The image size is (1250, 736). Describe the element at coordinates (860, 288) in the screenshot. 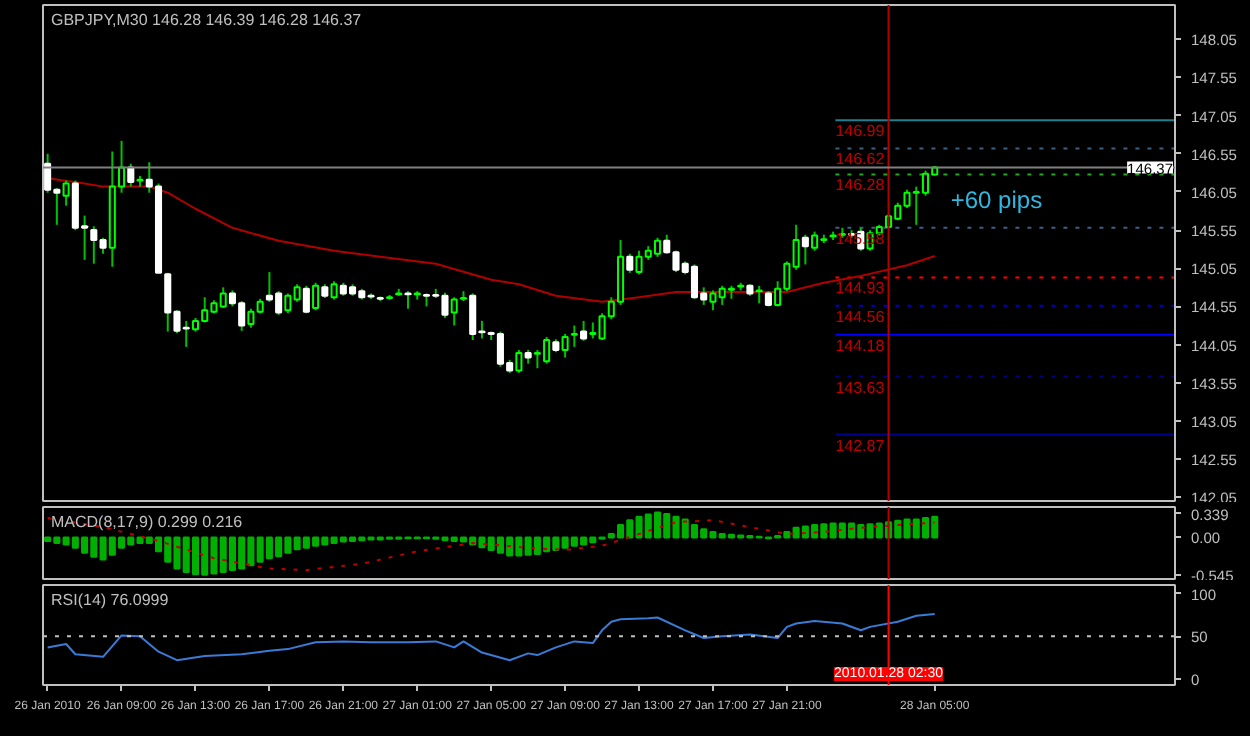

I see `ref-line-label: 144.93` at that location.